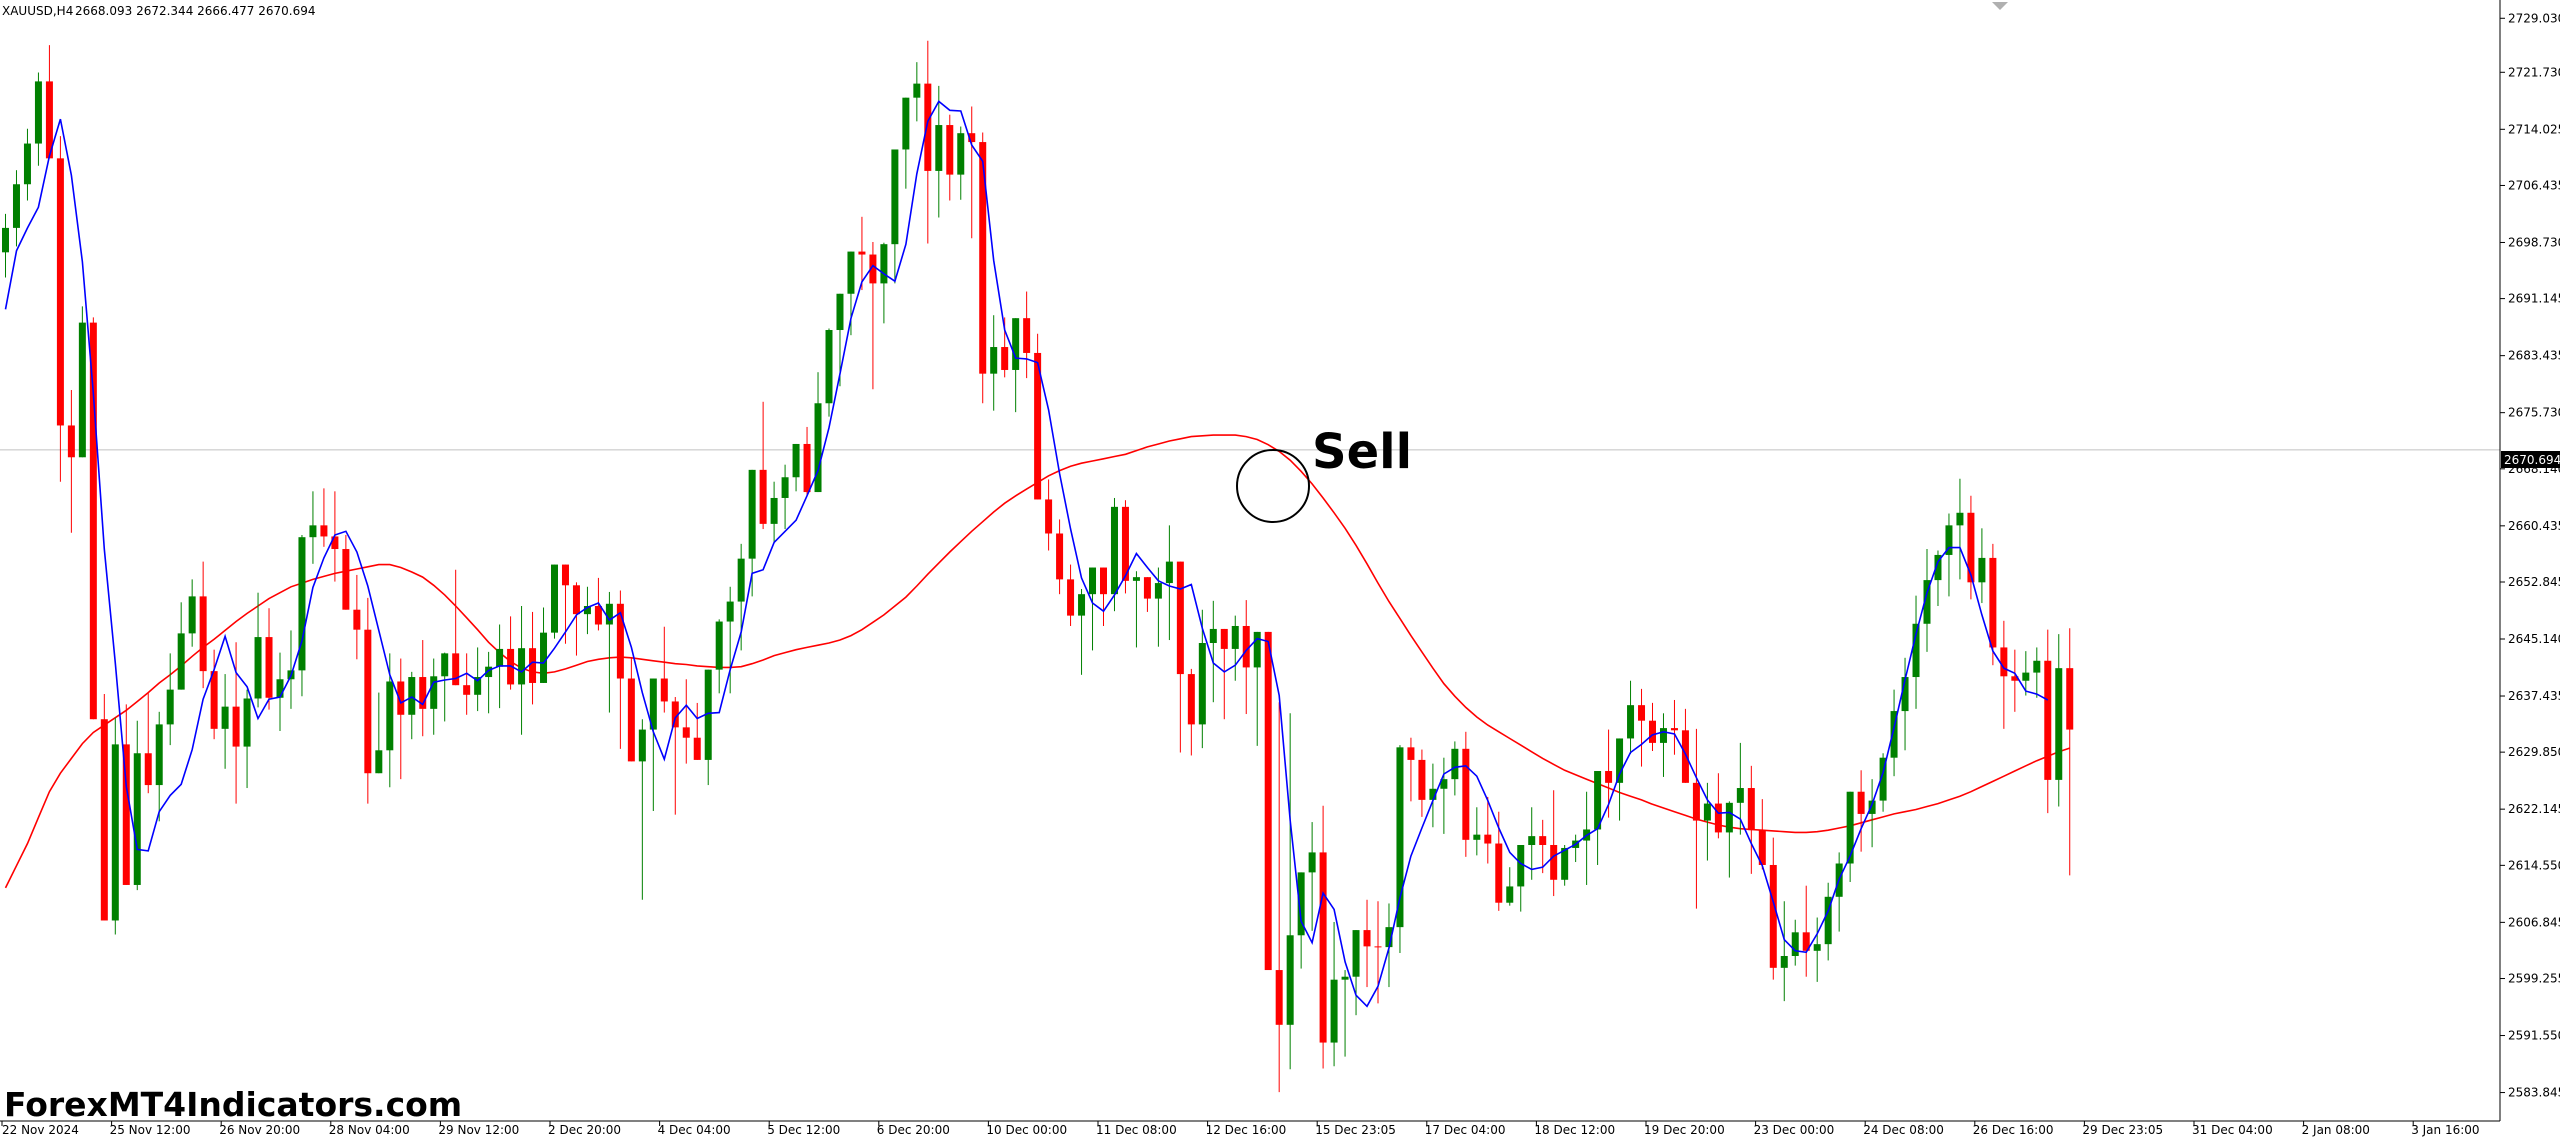  I want to click on x-axis-tick-label: 6 Dec 20:00, so click(913, 1130).